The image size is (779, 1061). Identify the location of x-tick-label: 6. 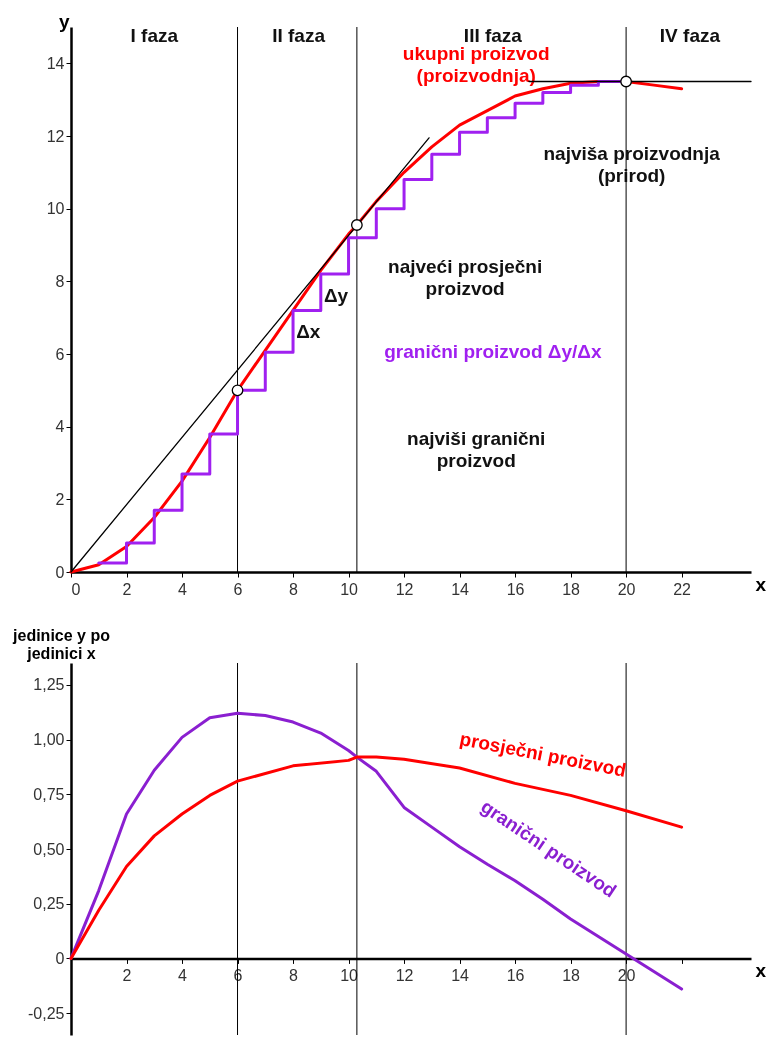
(238, 589).